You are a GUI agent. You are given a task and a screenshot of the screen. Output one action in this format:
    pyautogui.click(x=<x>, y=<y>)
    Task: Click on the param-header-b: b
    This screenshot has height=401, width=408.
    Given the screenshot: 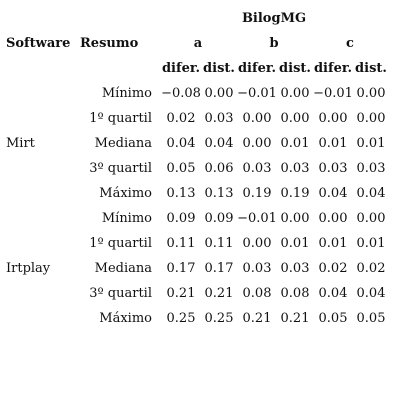 What is the action you would take?
    pyautogui.click(x=274, y=43)
    